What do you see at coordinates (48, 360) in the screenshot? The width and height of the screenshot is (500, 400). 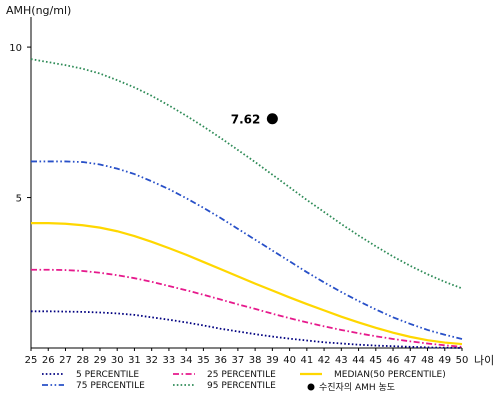 I see `x-tick-label: 26` at bounding box center [48, 360].